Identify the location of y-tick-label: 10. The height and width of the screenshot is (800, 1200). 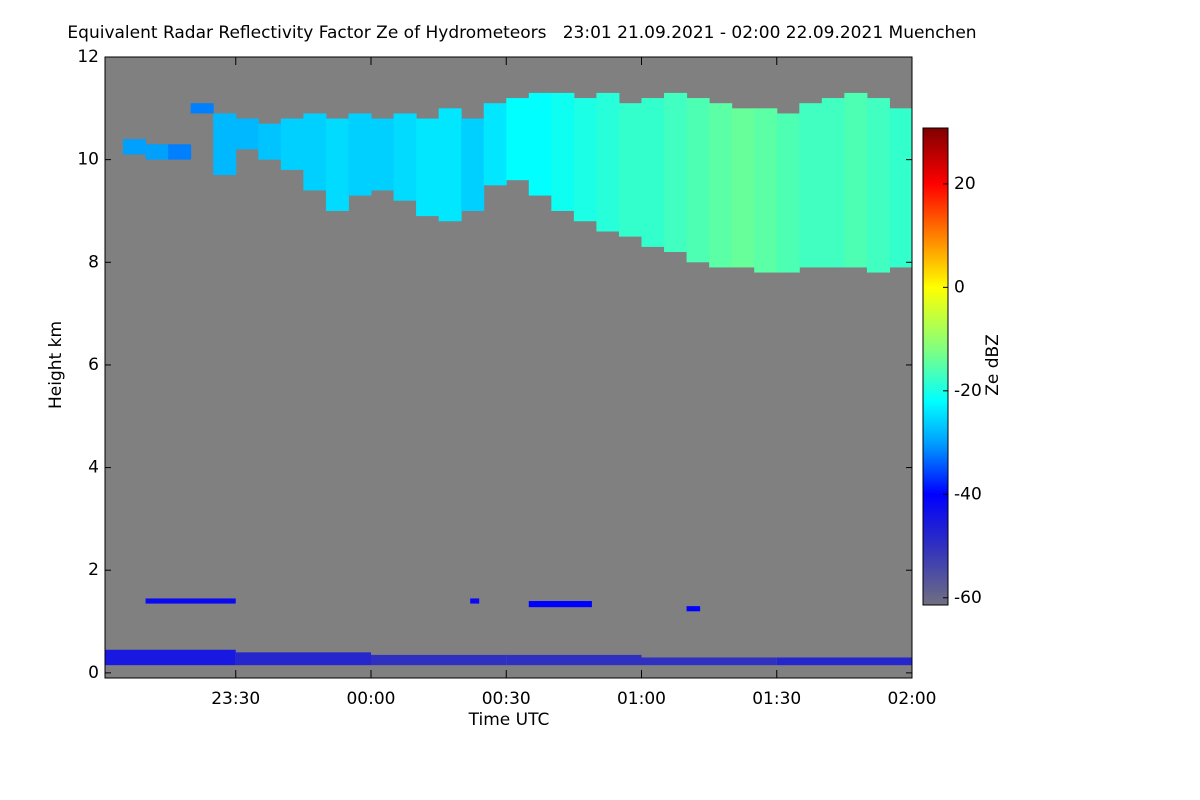
(88, 160).